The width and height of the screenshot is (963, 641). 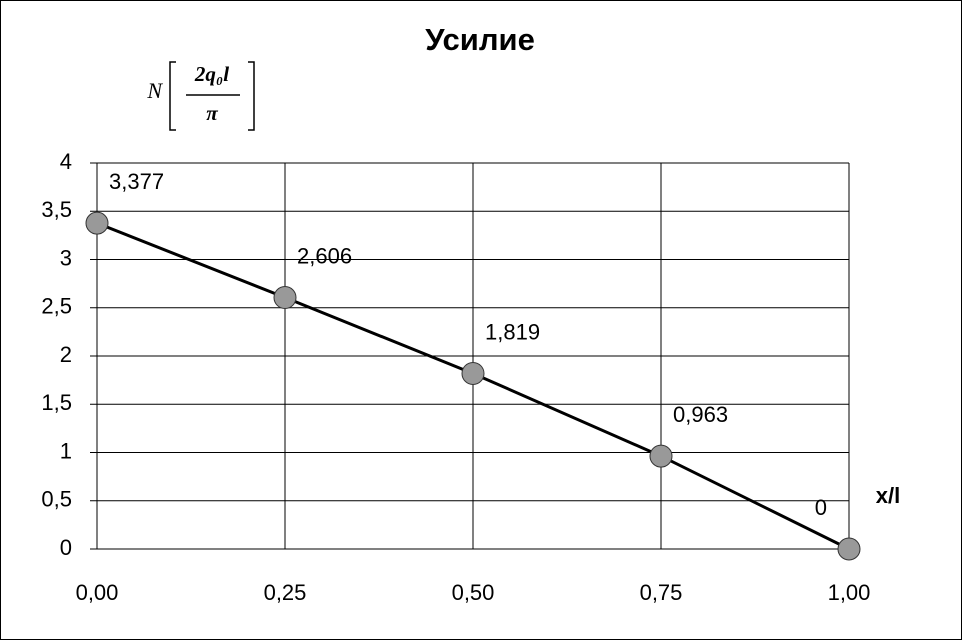 I want to click on y-axis-label: N 2q₀l π, so click(x=200, y=96).